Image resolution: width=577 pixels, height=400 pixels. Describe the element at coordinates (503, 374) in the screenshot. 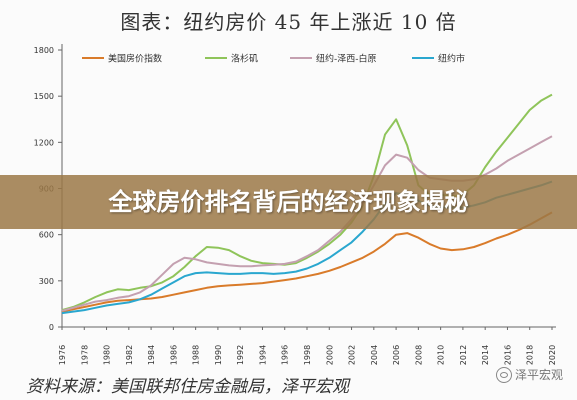

I see `wechat-icon` at that location.